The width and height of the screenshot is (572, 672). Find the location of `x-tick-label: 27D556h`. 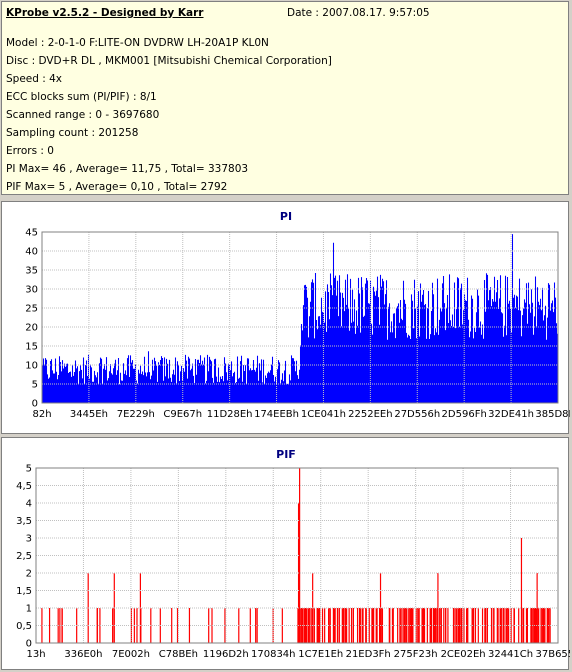

x-tick-label: 27D556h is located at coordinates (417, 414).